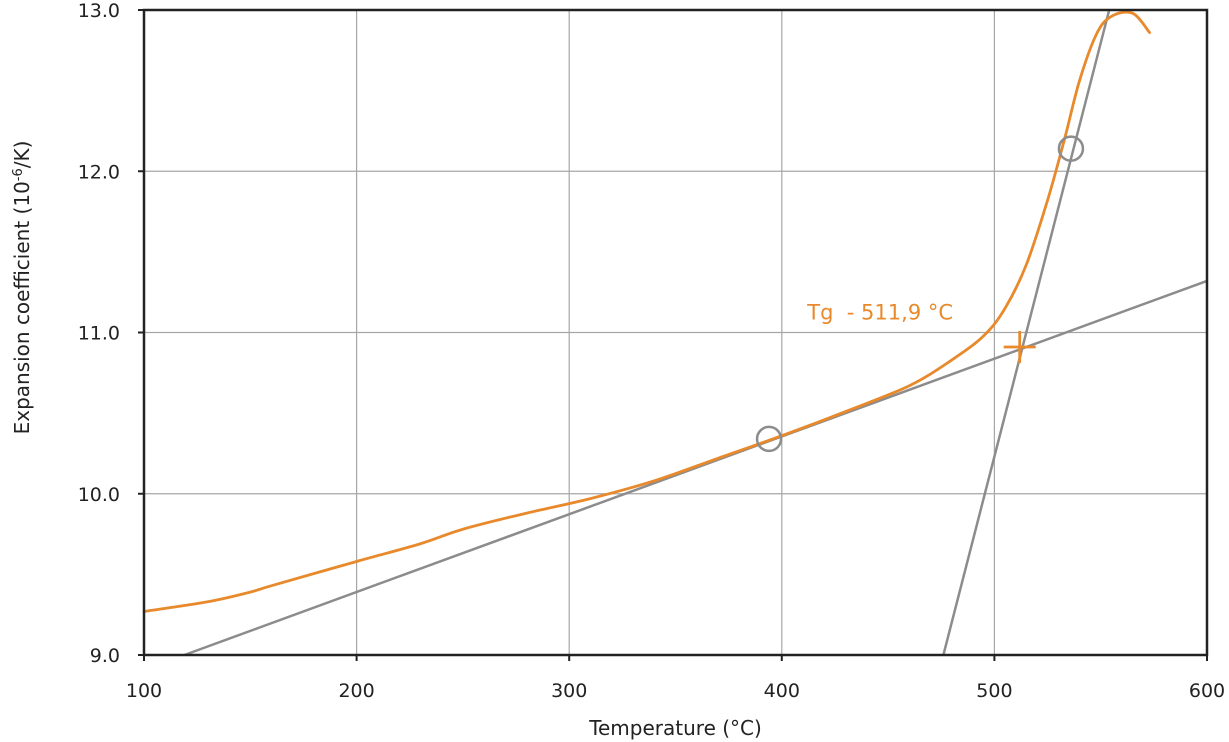 The height and width of the screenshot is (742, 1229). I want to click on y-tick-label: 10.0, so click(99, 495).